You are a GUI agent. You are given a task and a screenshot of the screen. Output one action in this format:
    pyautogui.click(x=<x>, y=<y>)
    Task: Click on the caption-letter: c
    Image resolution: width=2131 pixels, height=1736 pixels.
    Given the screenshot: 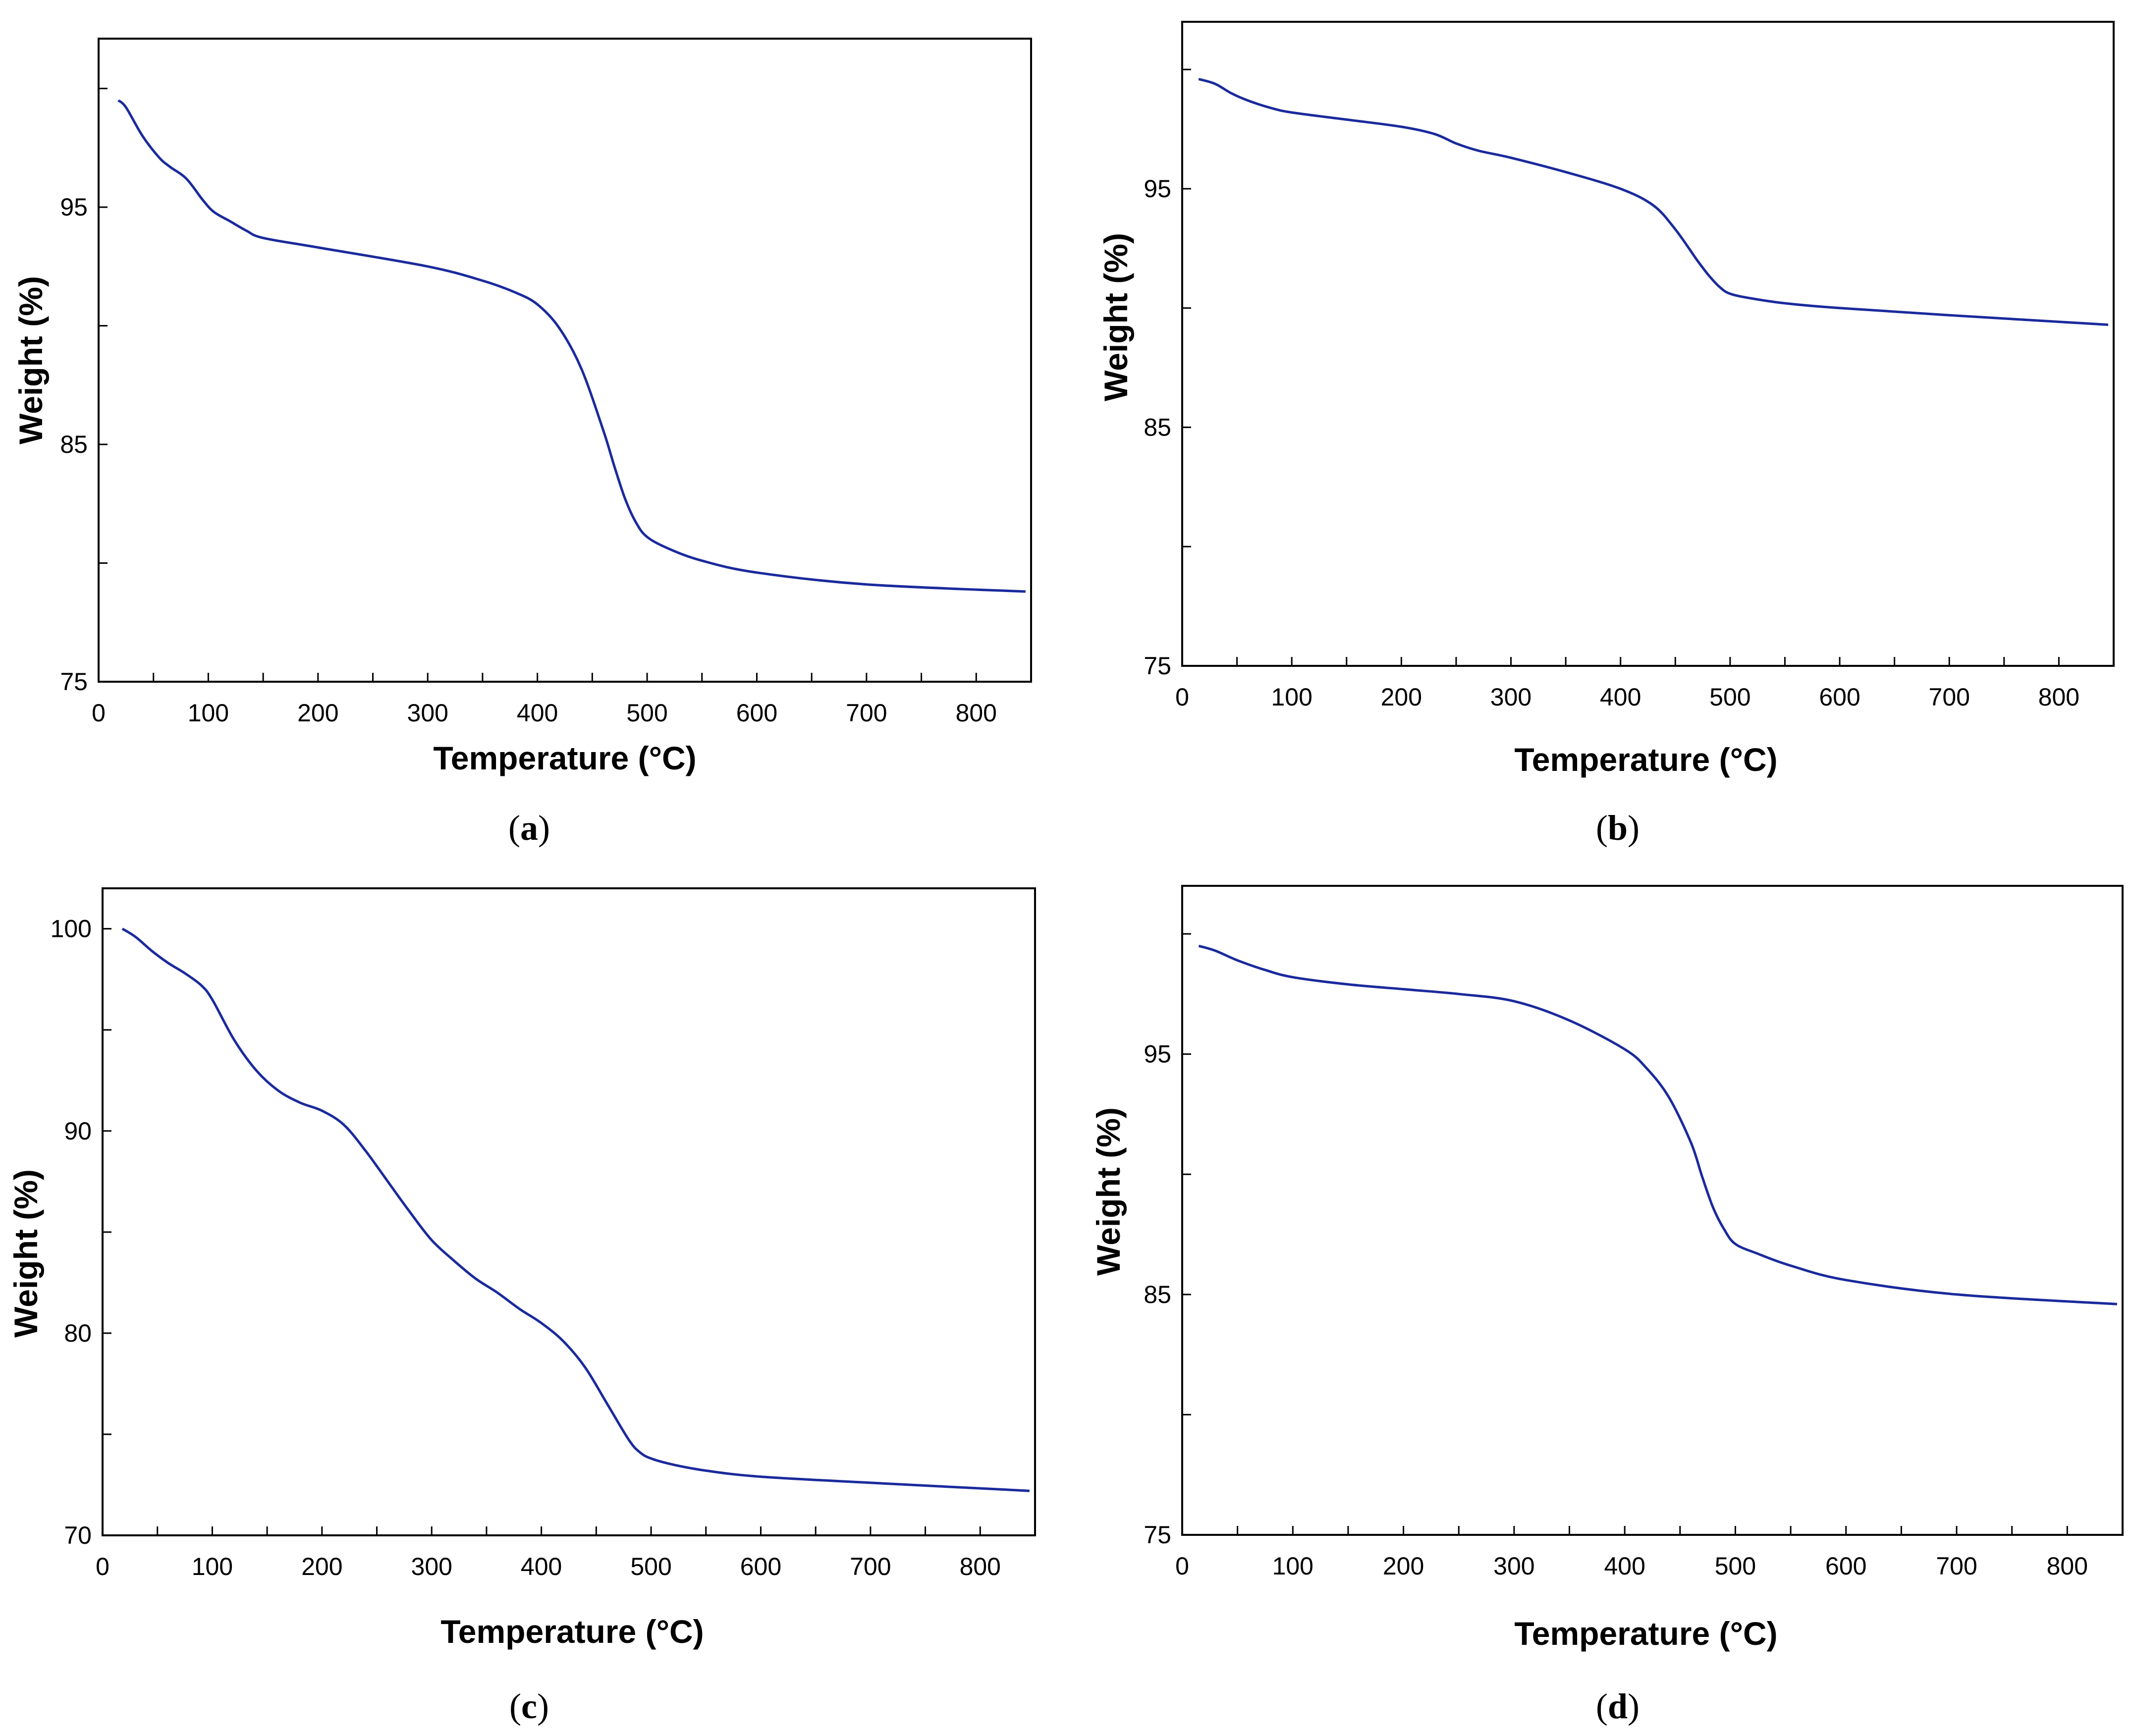 What is the action you would take?
    pyautogui.click(x=529, y=1706)
    